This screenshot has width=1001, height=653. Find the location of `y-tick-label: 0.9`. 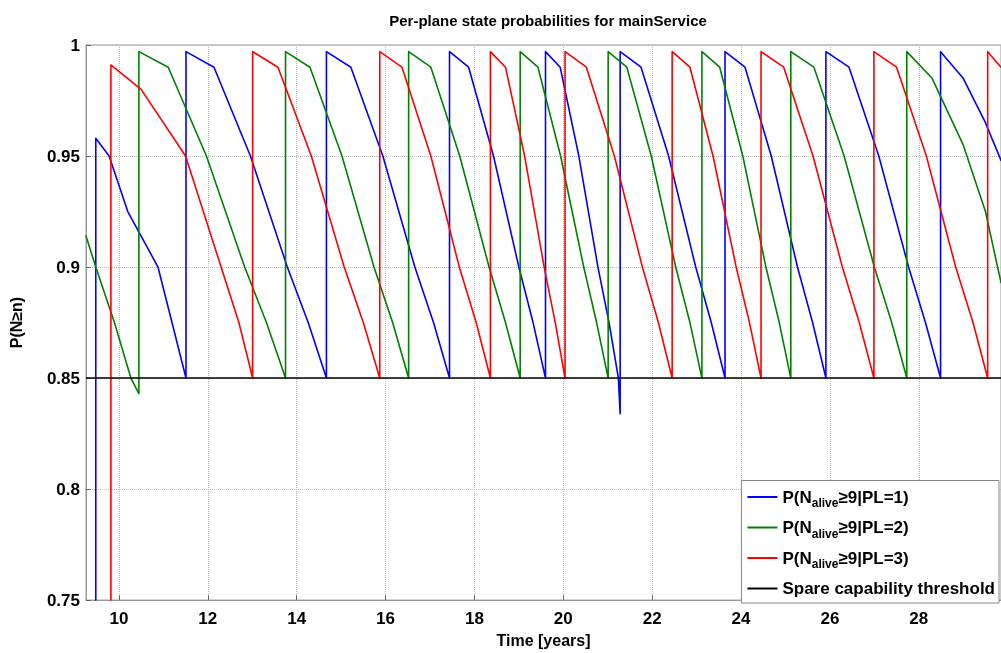

y-tick-label: 0.9 is located at coordinates (68, 267).